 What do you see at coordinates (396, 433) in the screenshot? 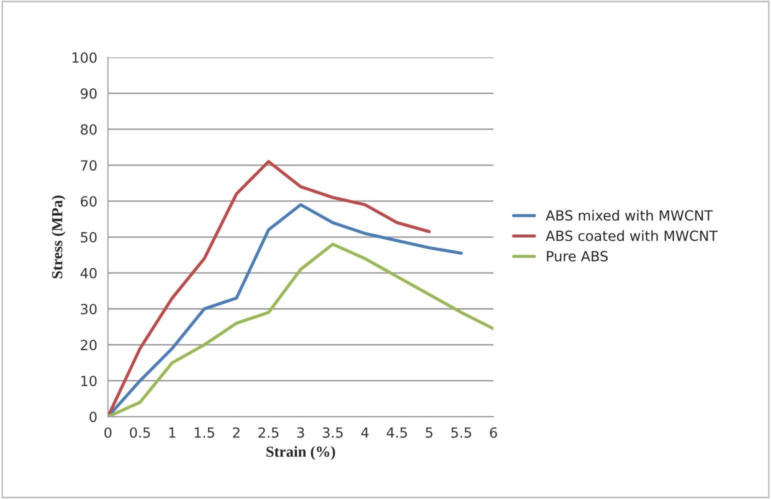
I see `x-tick-label: 4.5` at bounding box center [396, 433].